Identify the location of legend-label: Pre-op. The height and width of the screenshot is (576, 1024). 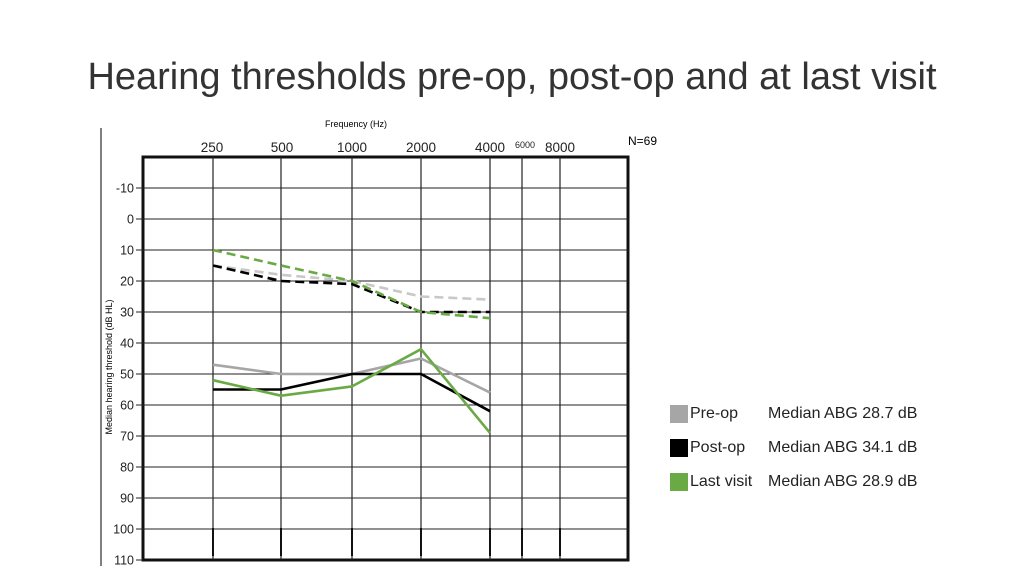
(714, 413).